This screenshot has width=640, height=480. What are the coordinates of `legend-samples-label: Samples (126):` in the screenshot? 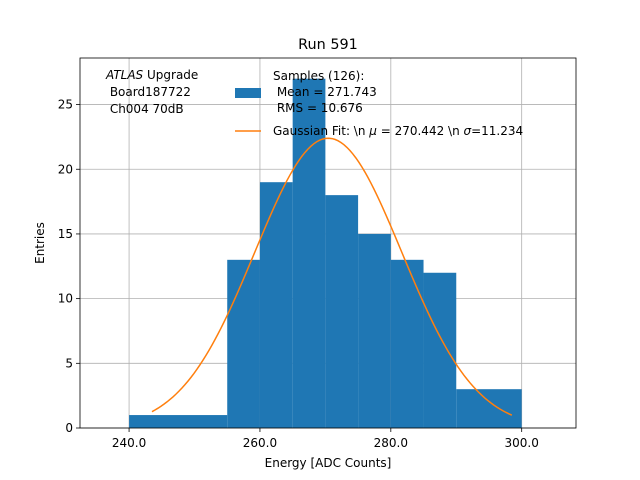 It's located at (318, 76).